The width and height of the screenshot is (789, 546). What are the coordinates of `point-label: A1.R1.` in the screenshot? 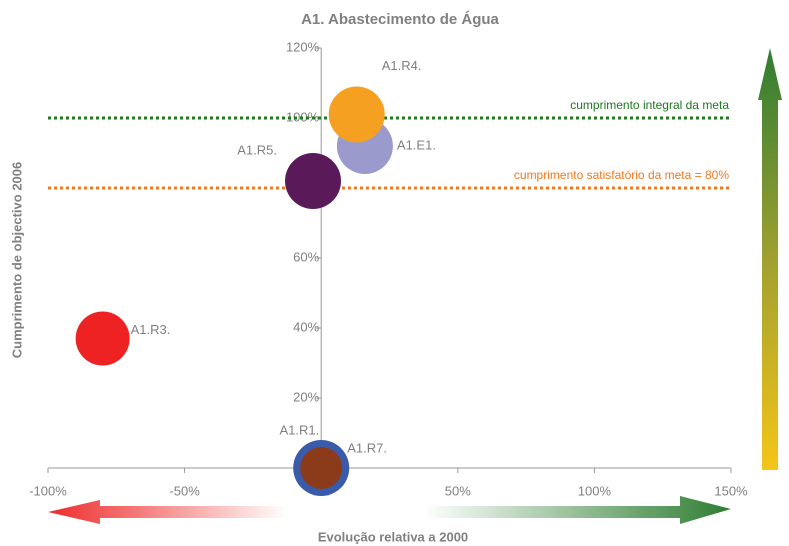 It's located at (299, 429).